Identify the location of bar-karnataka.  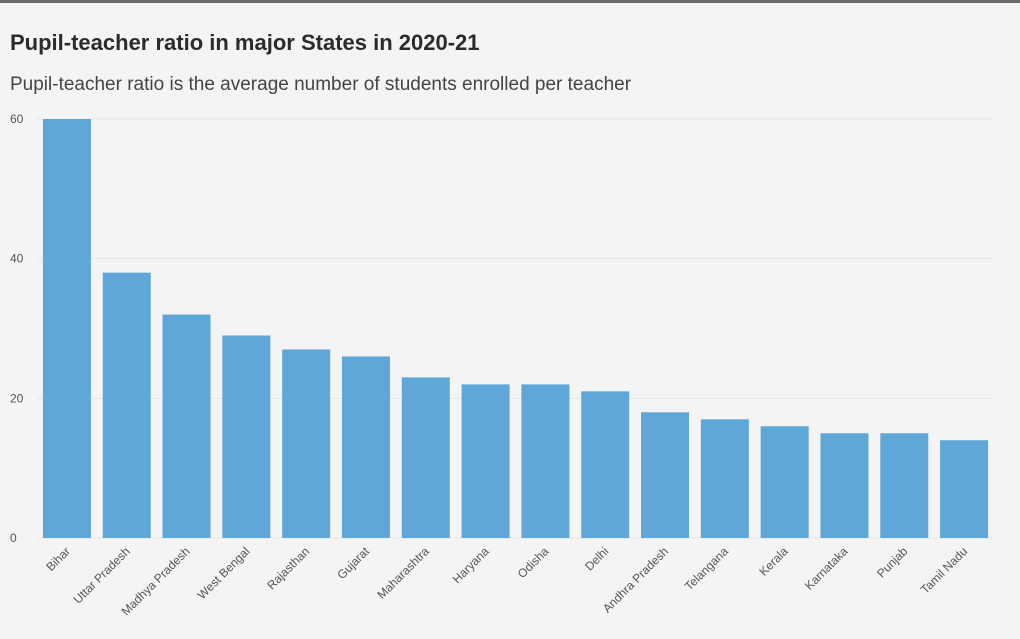
(844, 485).